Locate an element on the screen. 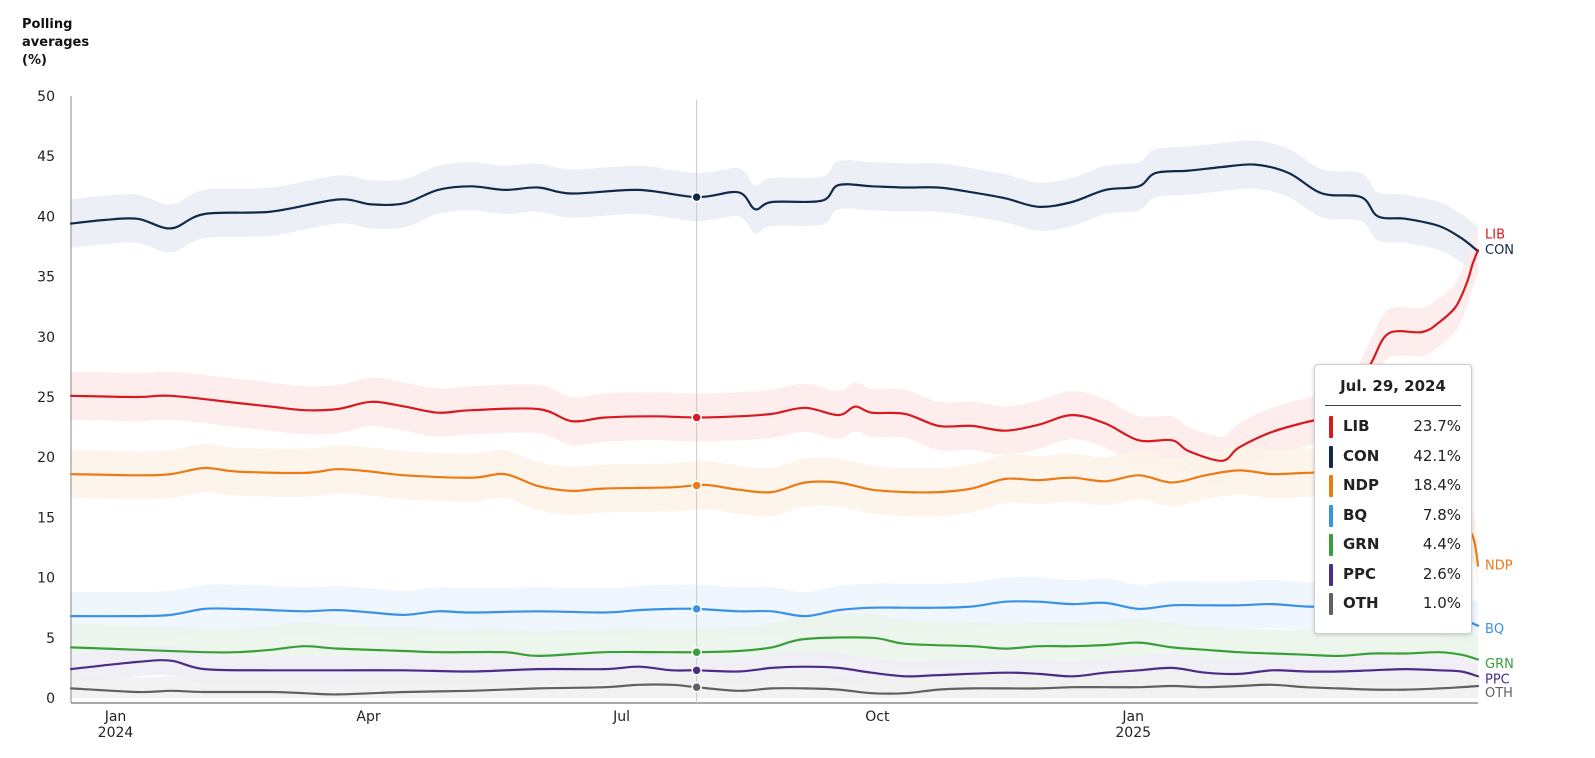 This screenshot has height=758, width=1595. tooltip-party: OTH is located at coordinates (1361, 603).